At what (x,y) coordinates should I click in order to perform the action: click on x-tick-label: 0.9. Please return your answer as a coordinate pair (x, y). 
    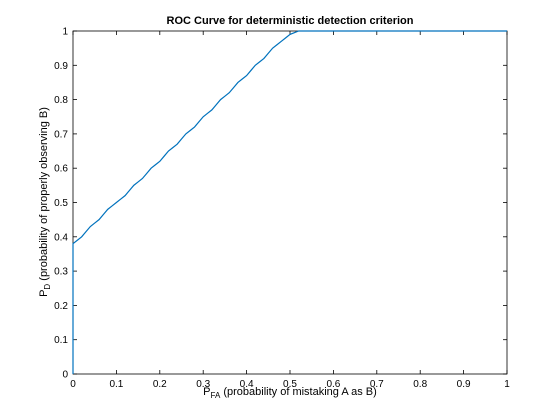
    Looking at the image, I should click on (464, 384).